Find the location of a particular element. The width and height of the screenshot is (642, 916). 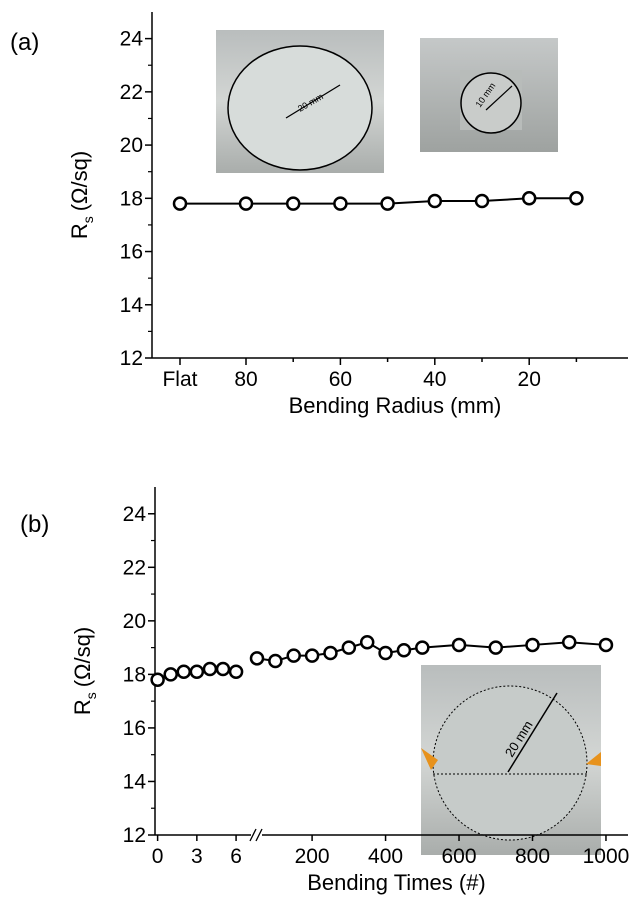

x-tick-label: 20 is located at coordinates (529, 379).